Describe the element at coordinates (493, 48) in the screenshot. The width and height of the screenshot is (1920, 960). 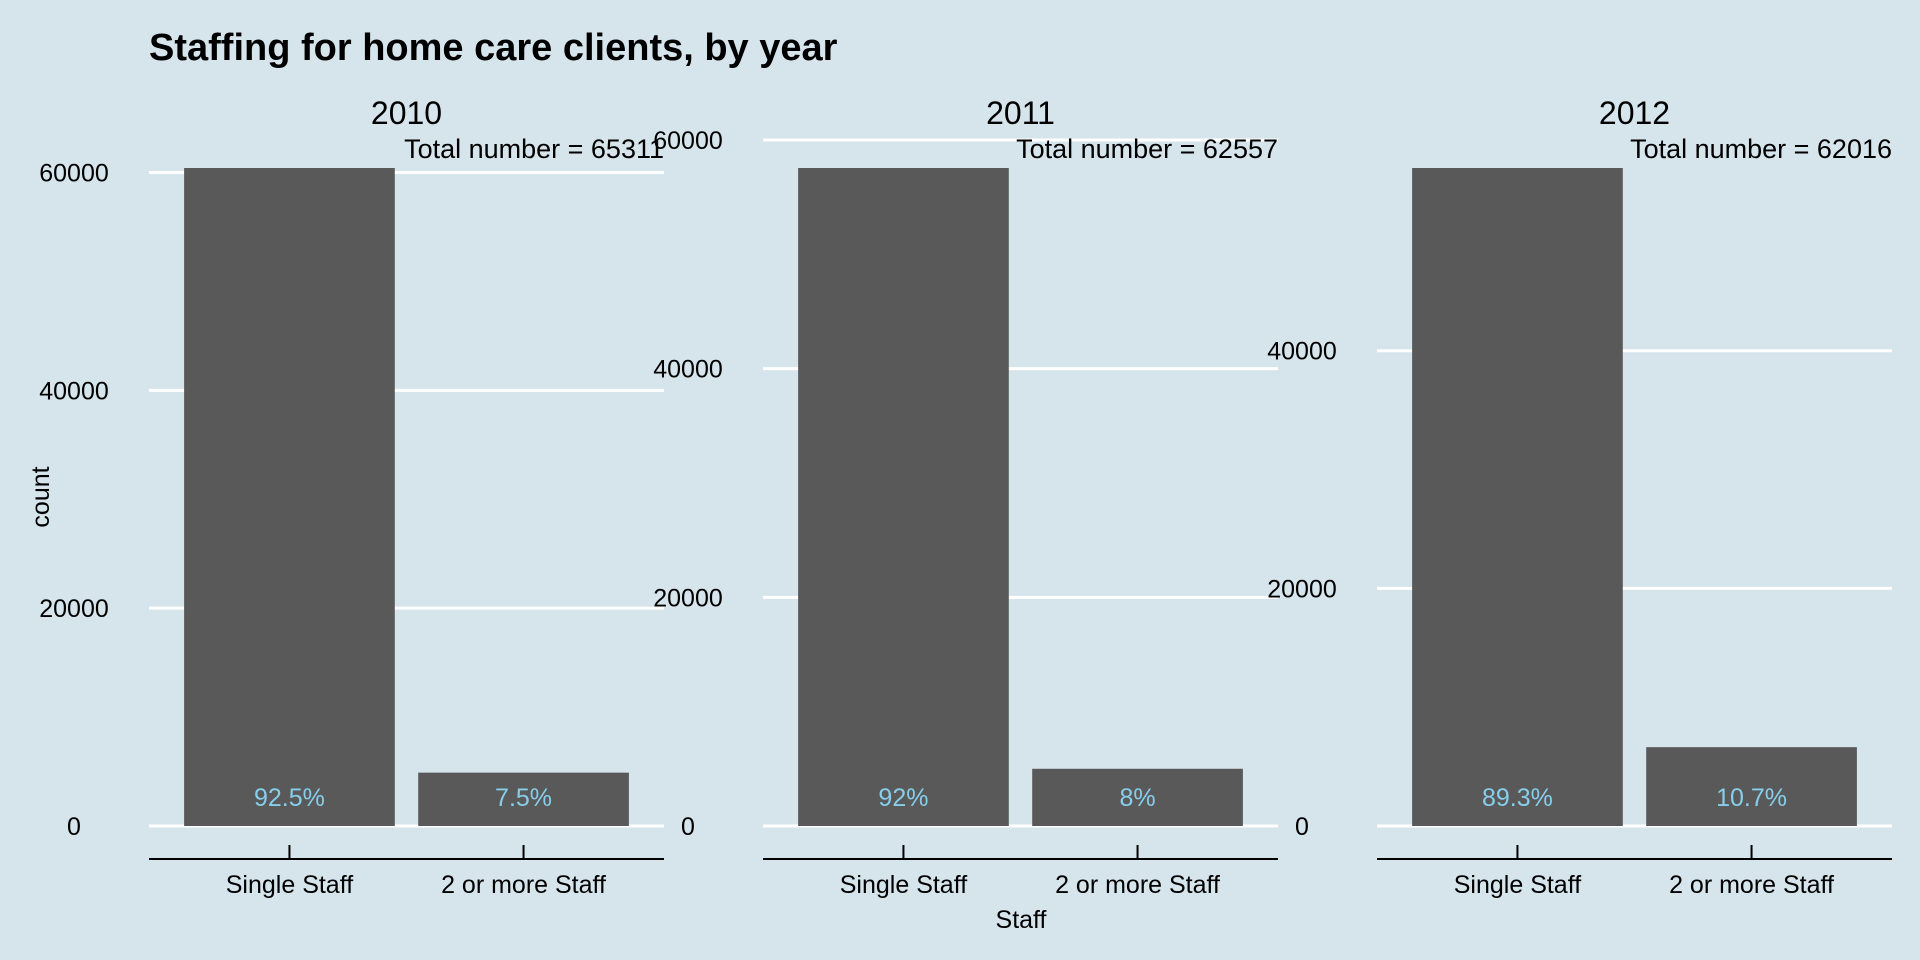
I see `chart-title: Staffing for home care clients, by year` at that location.